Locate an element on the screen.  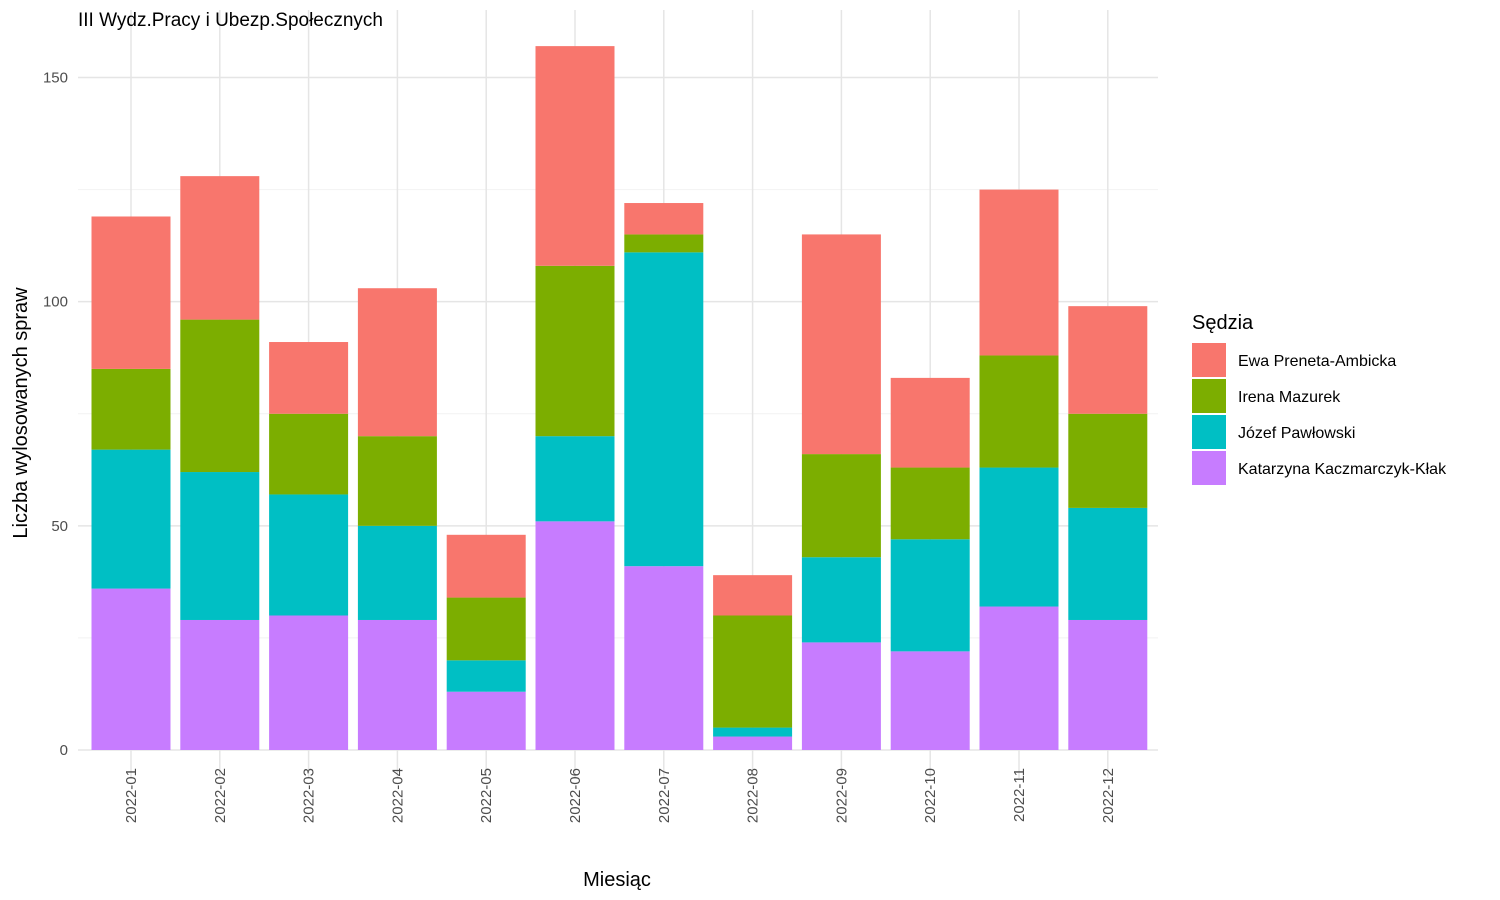
x-tick-label: 2022-01 is located at coordinates (131, 795).